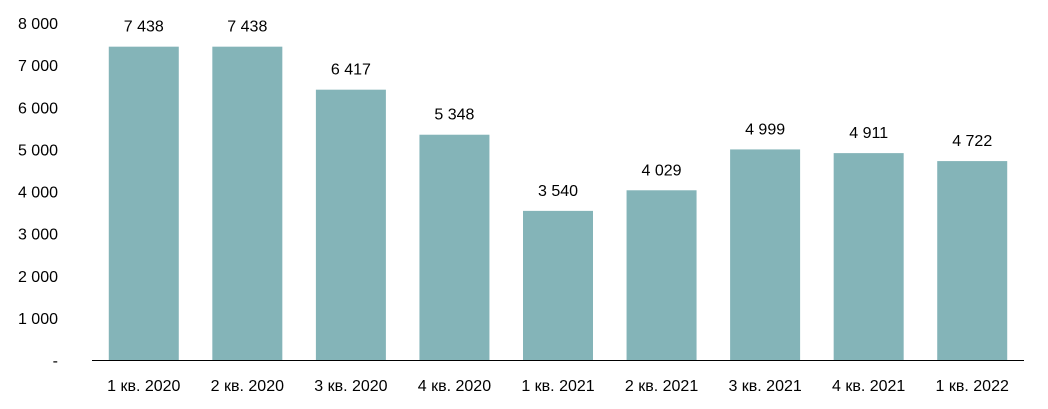  What do you see at coordinates (55, 361) in the screenshot?
I see `y-tick-label: -` at bounding box center [55, 361].